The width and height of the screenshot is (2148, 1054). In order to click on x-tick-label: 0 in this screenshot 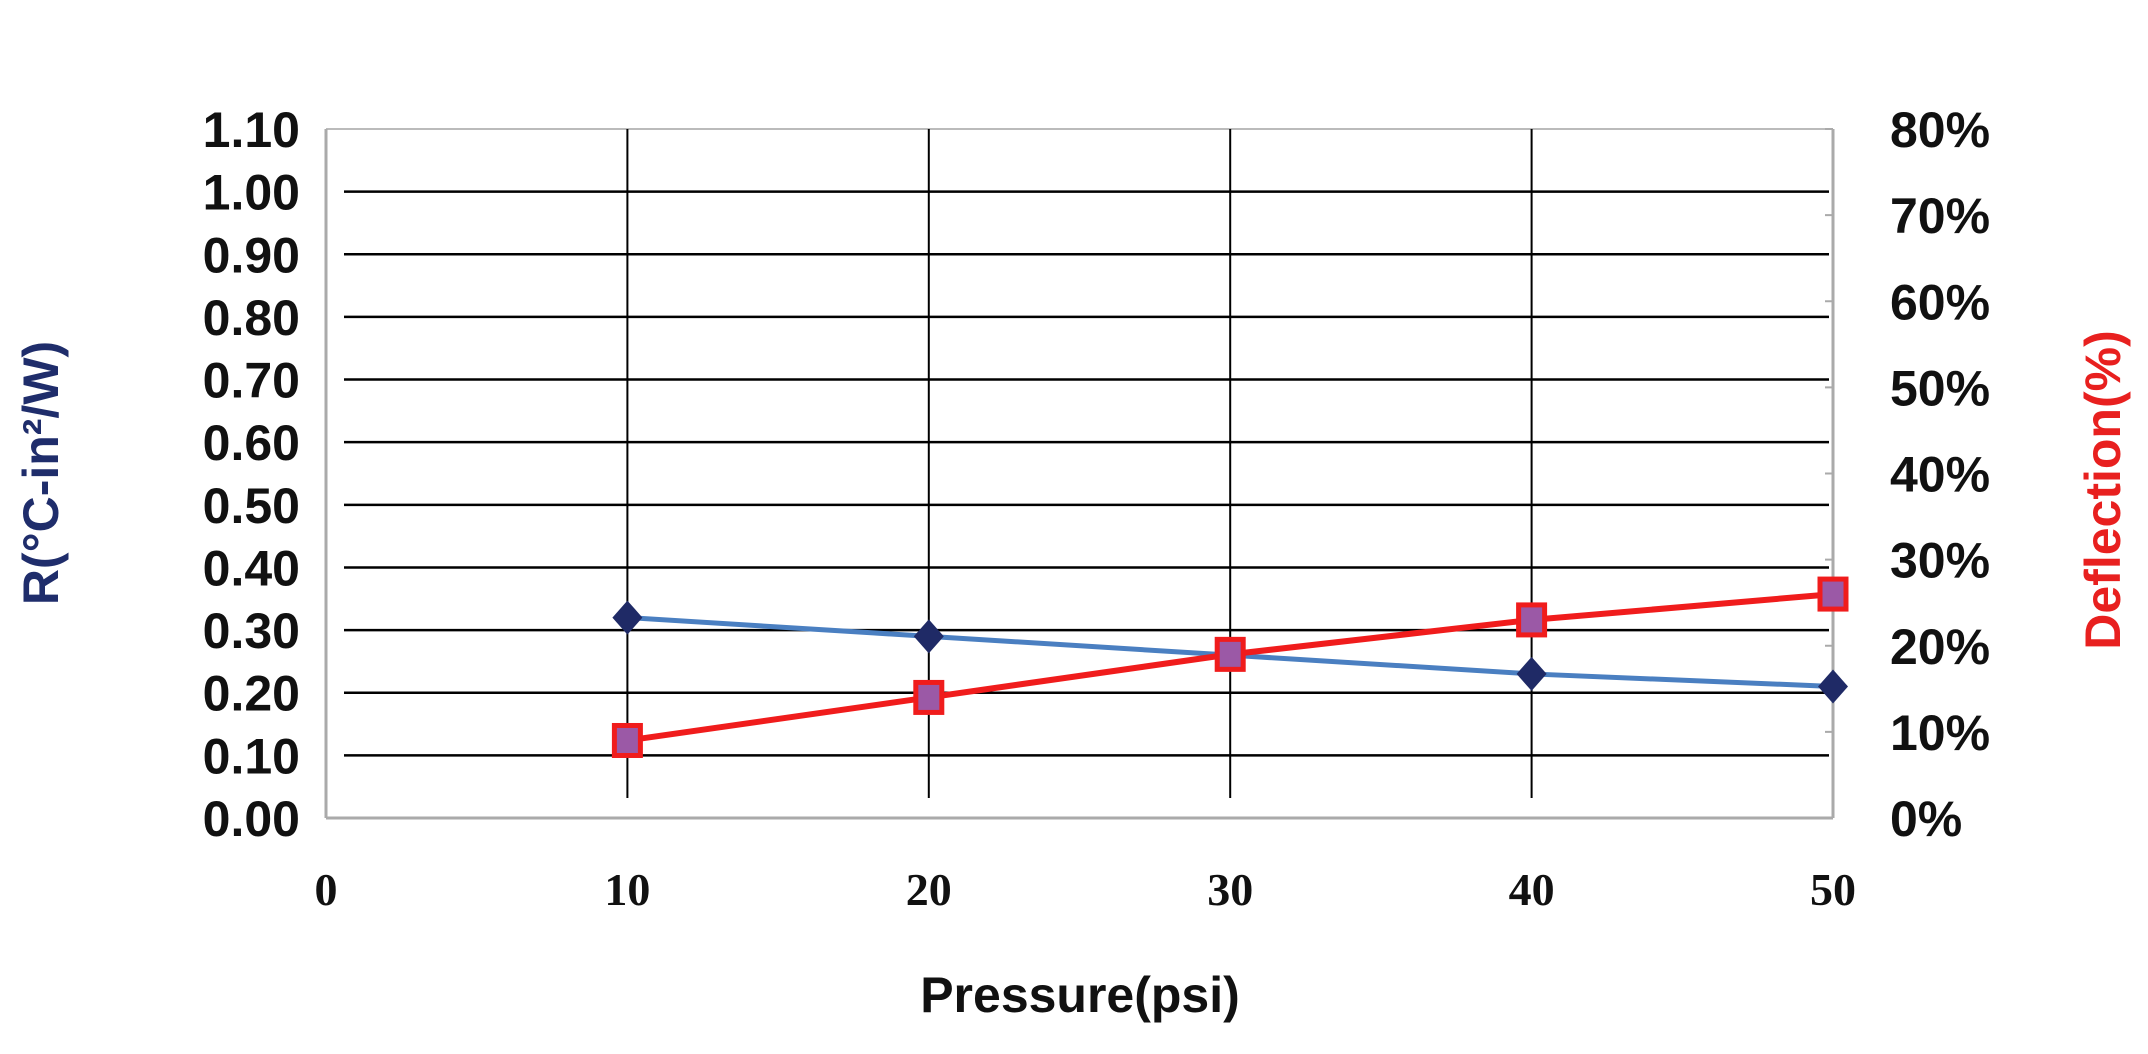, I will do `click(326, 889)`.